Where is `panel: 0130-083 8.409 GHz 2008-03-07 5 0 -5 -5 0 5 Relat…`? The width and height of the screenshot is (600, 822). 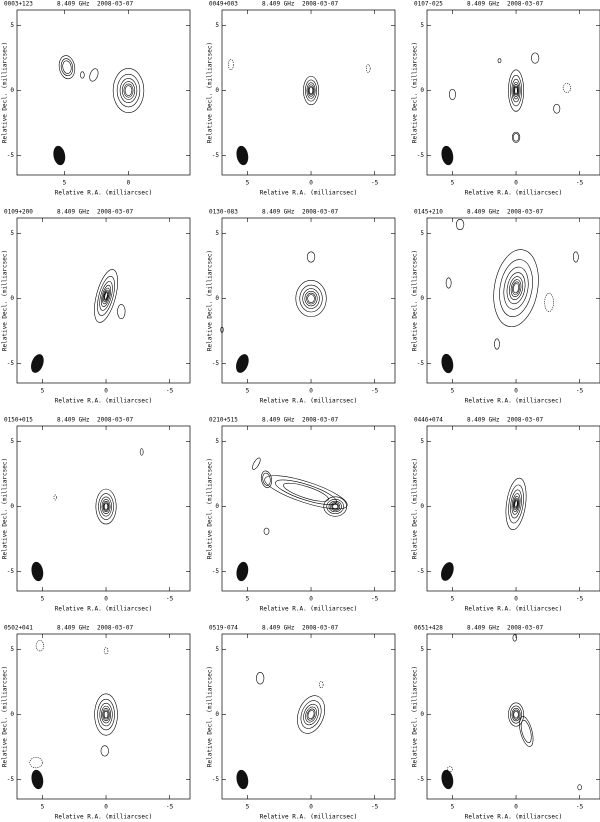
panel: 0130-083 8.409 GHz 2008-03-07 5 0 -5 -5 0 5 Relat… is located at coordinates (301, 307).